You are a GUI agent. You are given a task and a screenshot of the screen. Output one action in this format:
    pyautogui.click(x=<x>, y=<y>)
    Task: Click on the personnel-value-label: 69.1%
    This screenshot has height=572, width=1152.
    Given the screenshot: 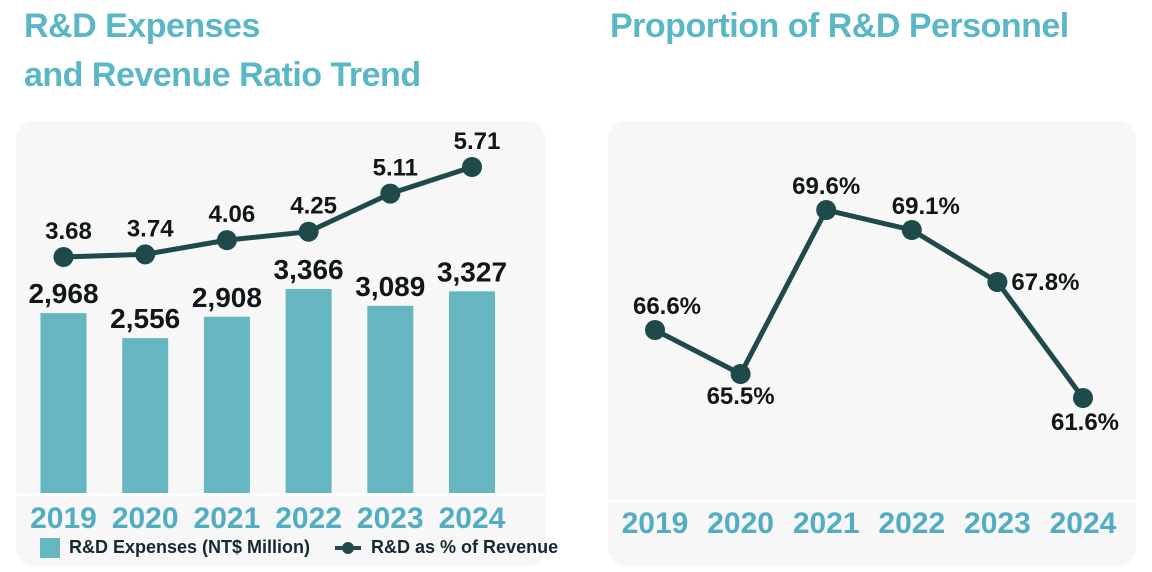 What is the action you would take?
    pyautogui.click(x=926, y=206)
    